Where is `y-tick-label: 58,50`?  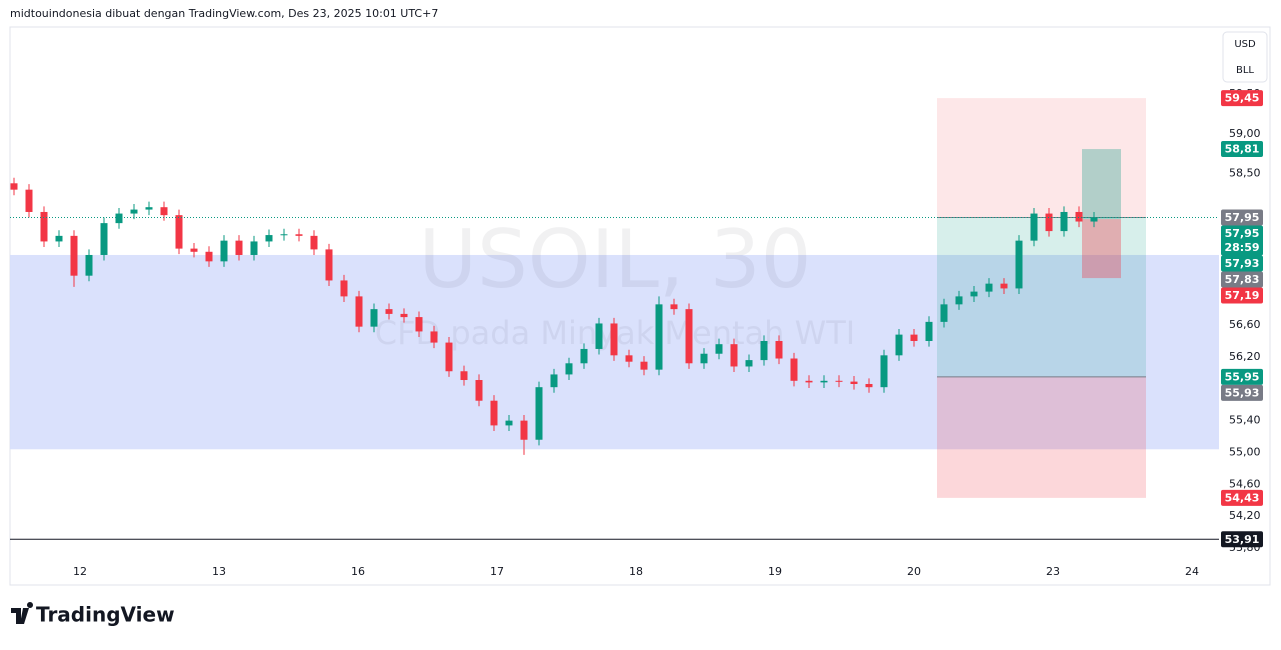
y-tick-label: 58,50 is located at coordinates (1245, 173).